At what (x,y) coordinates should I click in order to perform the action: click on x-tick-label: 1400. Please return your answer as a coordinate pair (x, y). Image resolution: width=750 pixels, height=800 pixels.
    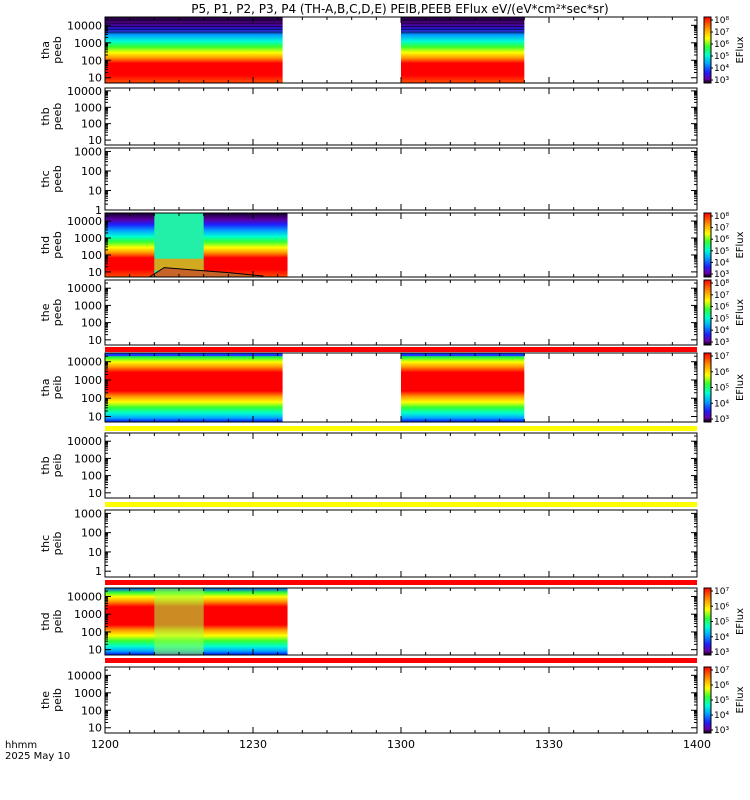
    Looking at the image, I should click on (697, 744).